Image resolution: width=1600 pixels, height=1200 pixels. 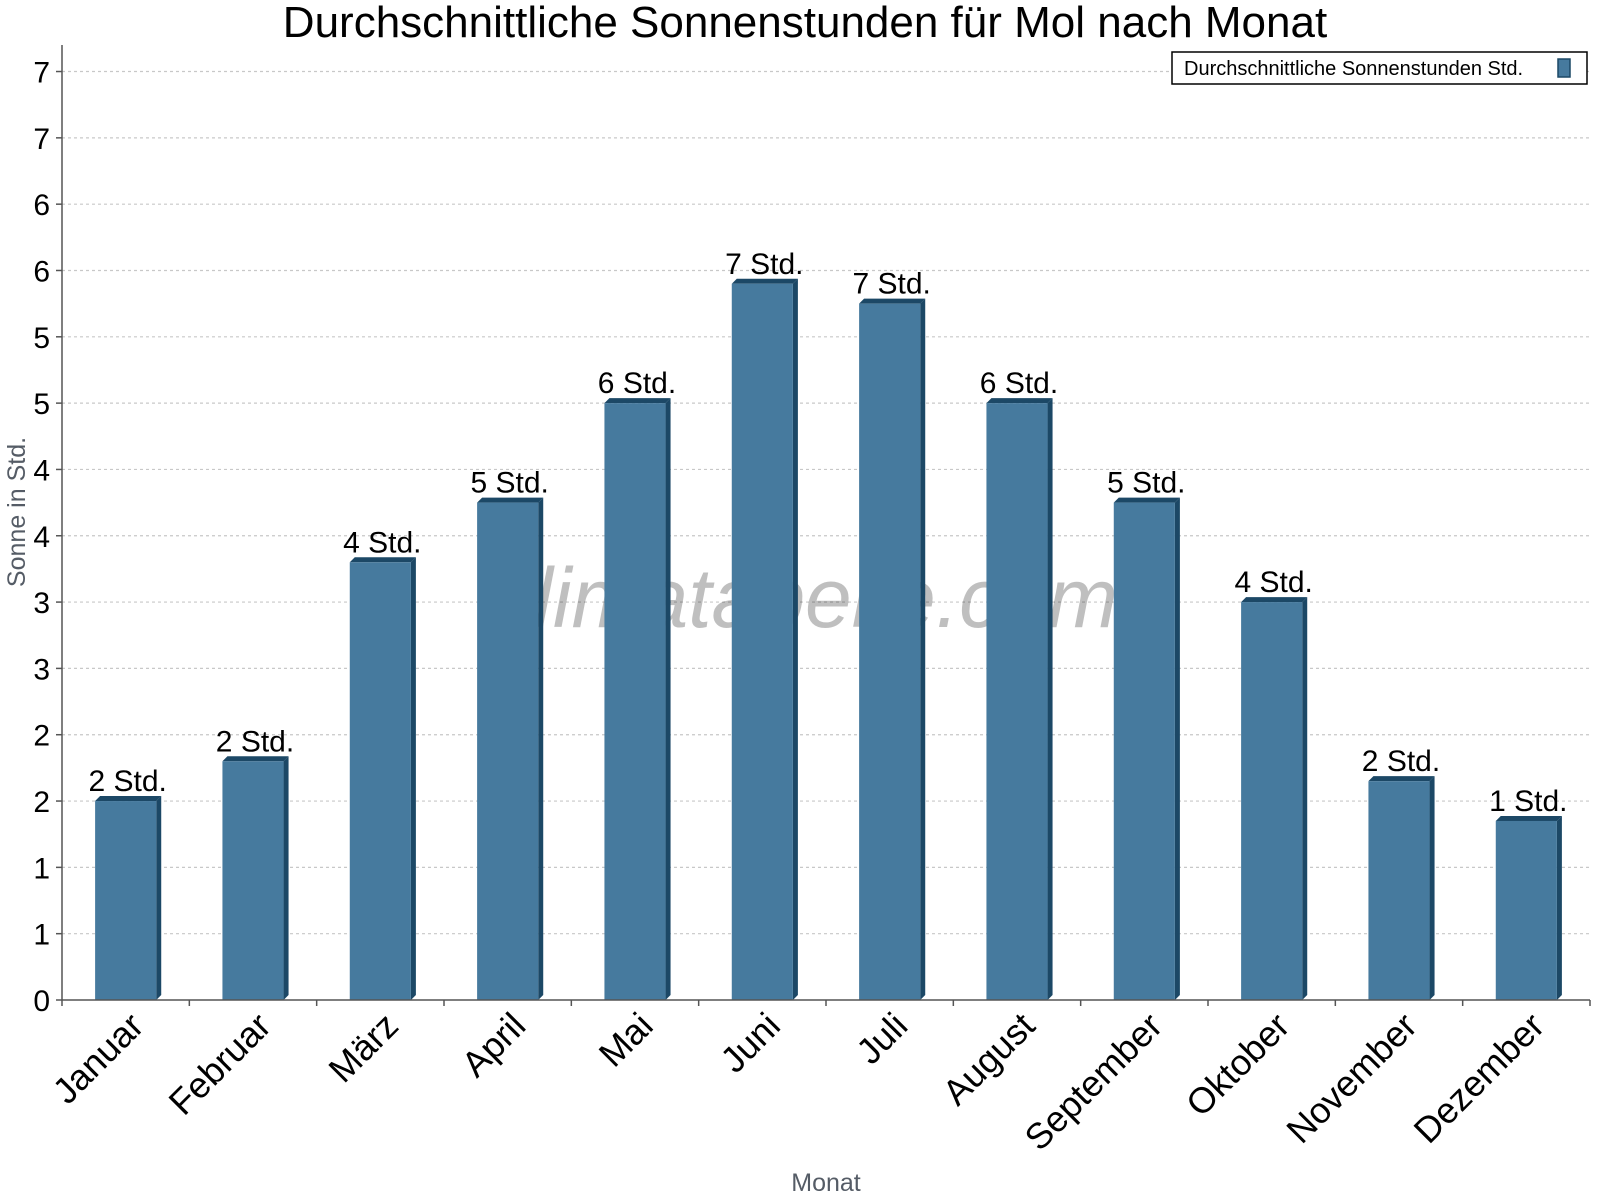 I want to click on bar-februar: 2 Std., so click(x=255, y=862).